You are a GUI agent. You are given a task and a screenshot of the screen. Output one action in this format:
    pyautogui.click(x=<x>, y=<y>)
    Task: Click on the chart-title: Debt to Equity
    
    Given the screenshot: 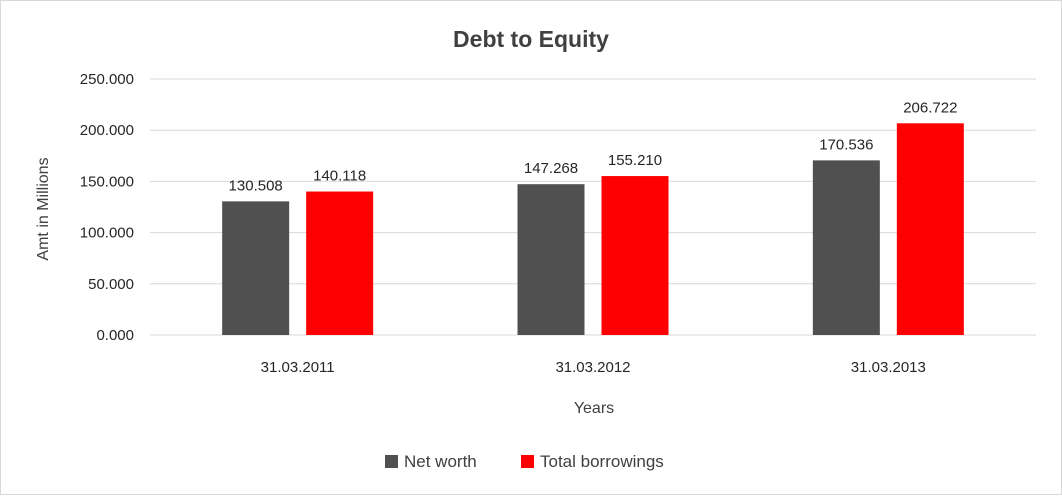 What is the action you would take?
    pyautogui.click(x=531, y=39)
    